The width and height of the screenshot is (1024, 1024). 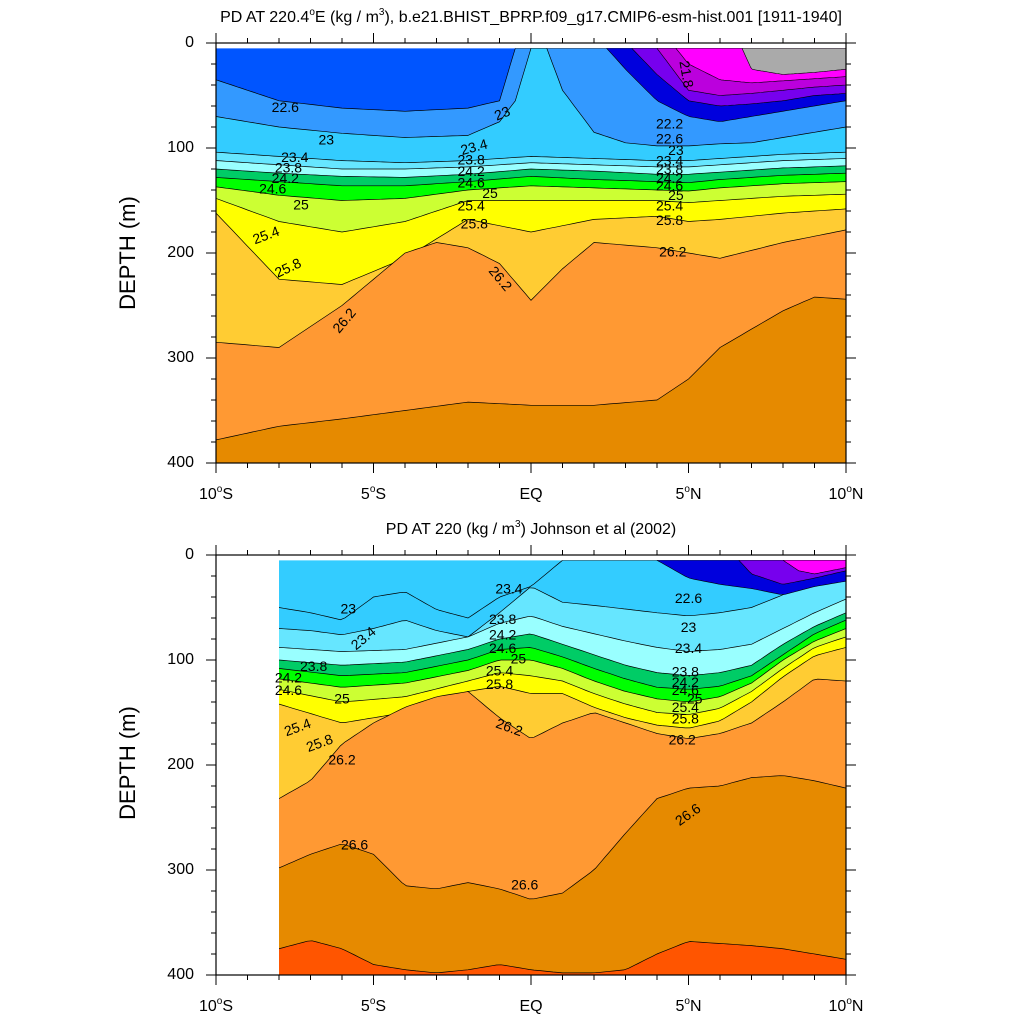 What do you see at coordinates (531, 164) in the screenshot?
I see `contour-line-23.8` at bounding box center [531, 164].